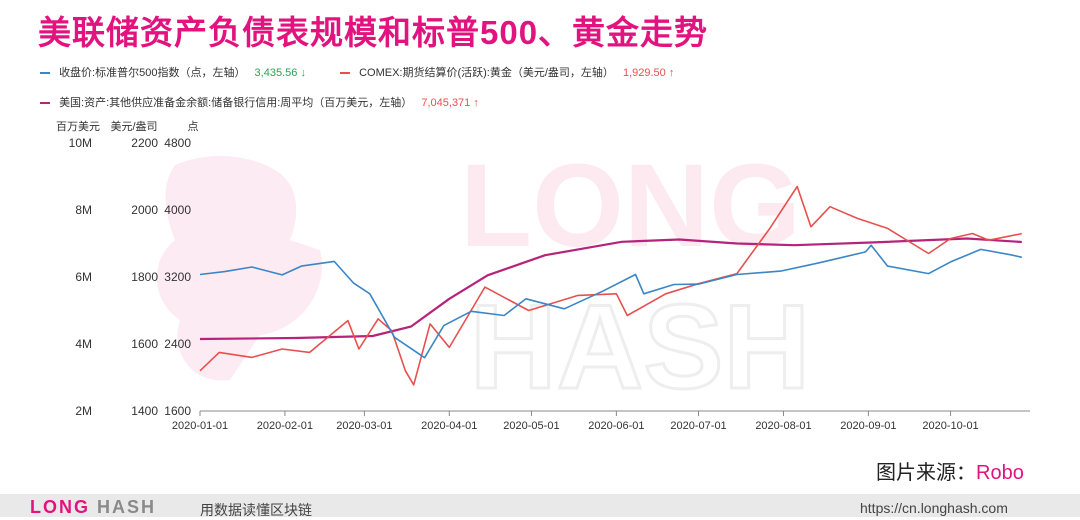  What do you see at coordinates (144, 277) in the screenshot?
I see `y-tick-label: 1800` at bounding box center [144, 277].